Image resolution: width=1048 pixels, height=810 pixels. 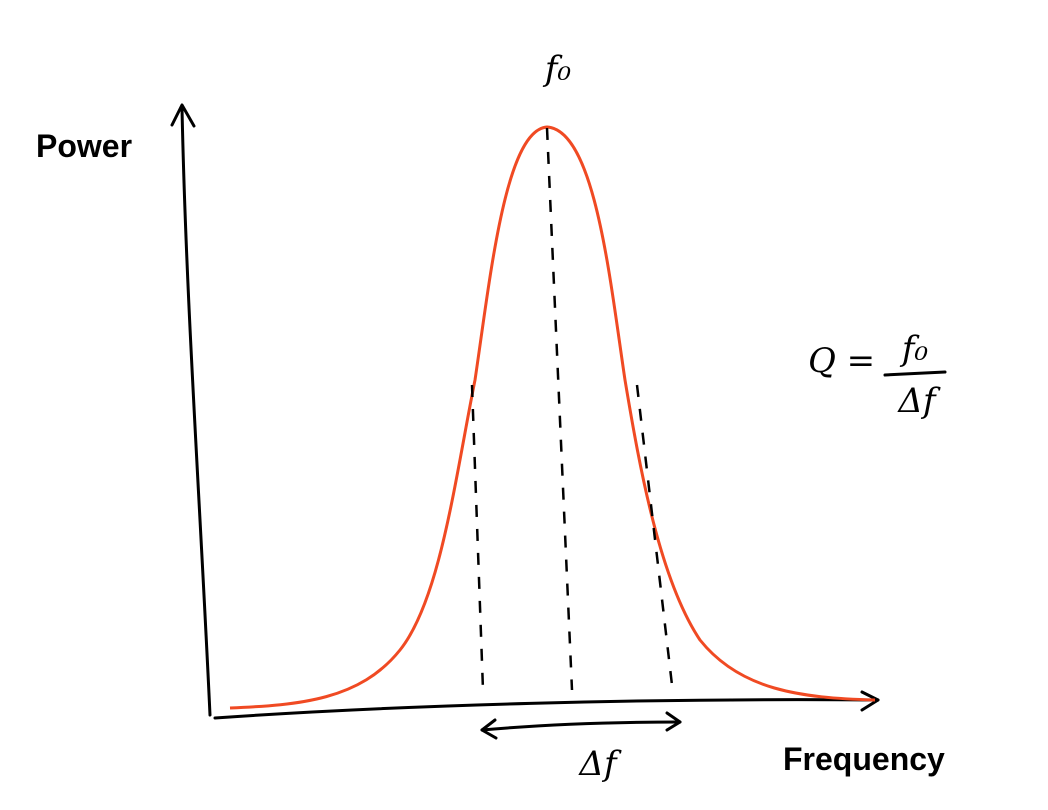 What do you see at coordinates (915, 373) in the screenshot?
I see `fraction-bar` at bounding box center [915, 373].